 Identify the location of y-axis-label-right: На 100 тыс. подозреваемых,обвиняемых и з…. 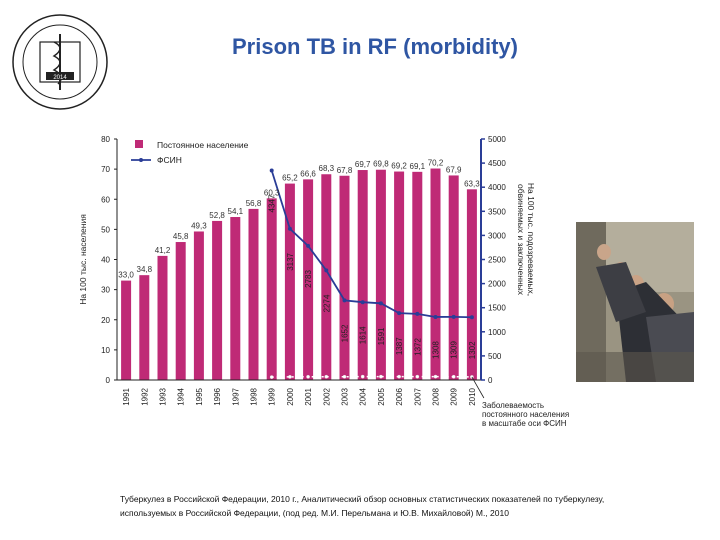
(526, 239).